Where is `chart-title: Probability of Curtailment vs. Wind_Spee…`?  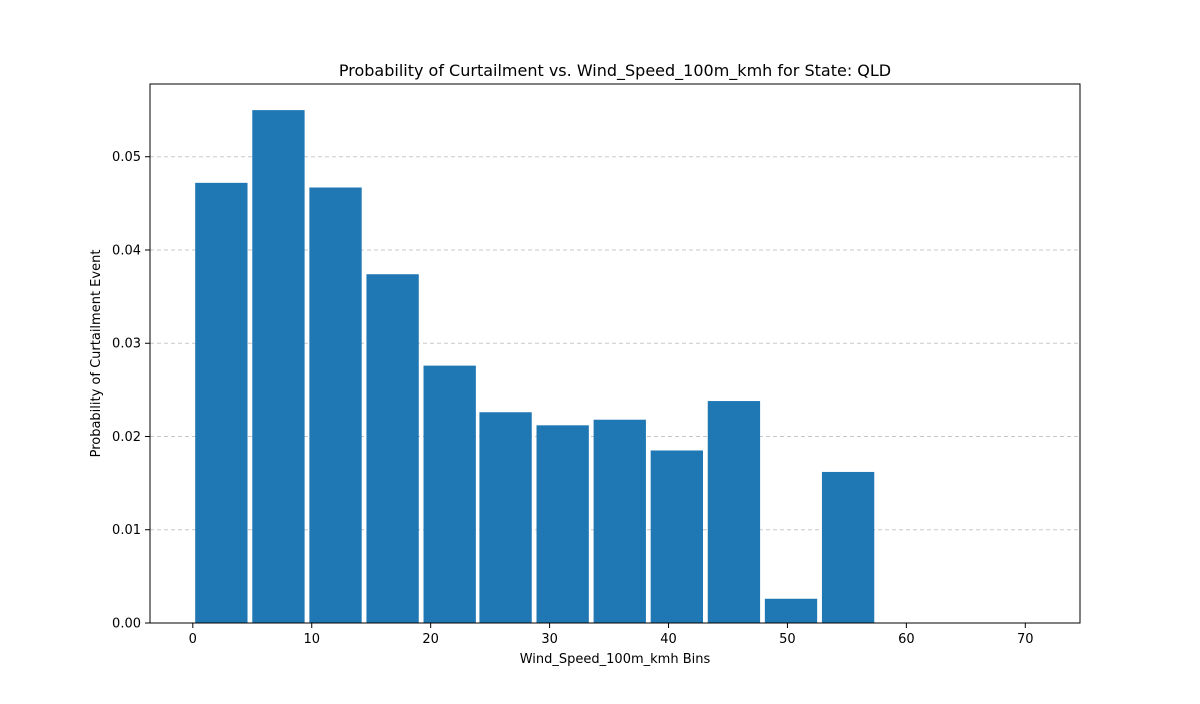
chart-title: Probability of Curtailment vs. Wind_Spee… is located at coordinates (615, 71).